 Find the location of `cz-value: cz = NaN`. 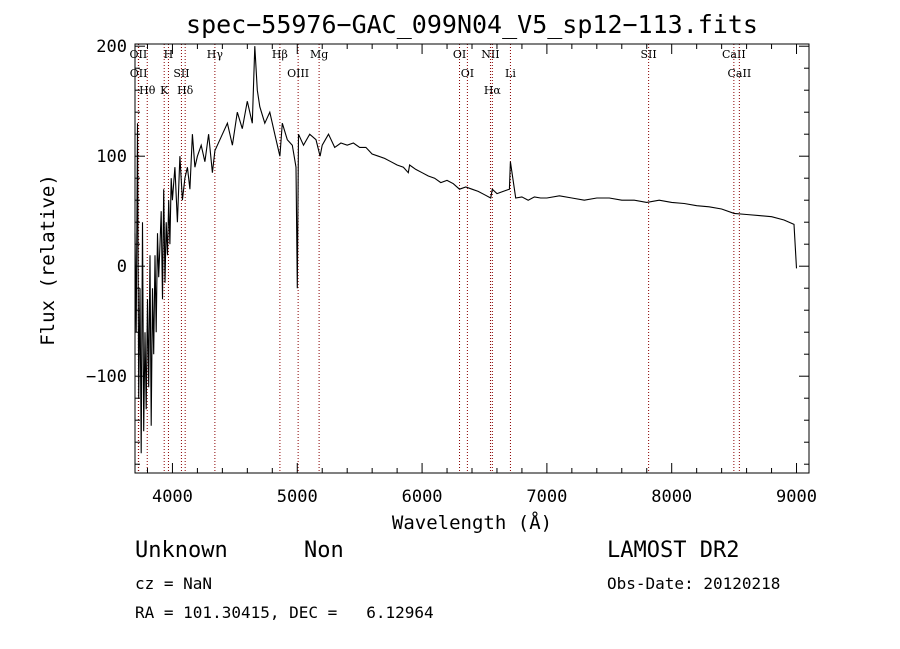

cz-value: cz = NaN is located at coordinates (174, 583).